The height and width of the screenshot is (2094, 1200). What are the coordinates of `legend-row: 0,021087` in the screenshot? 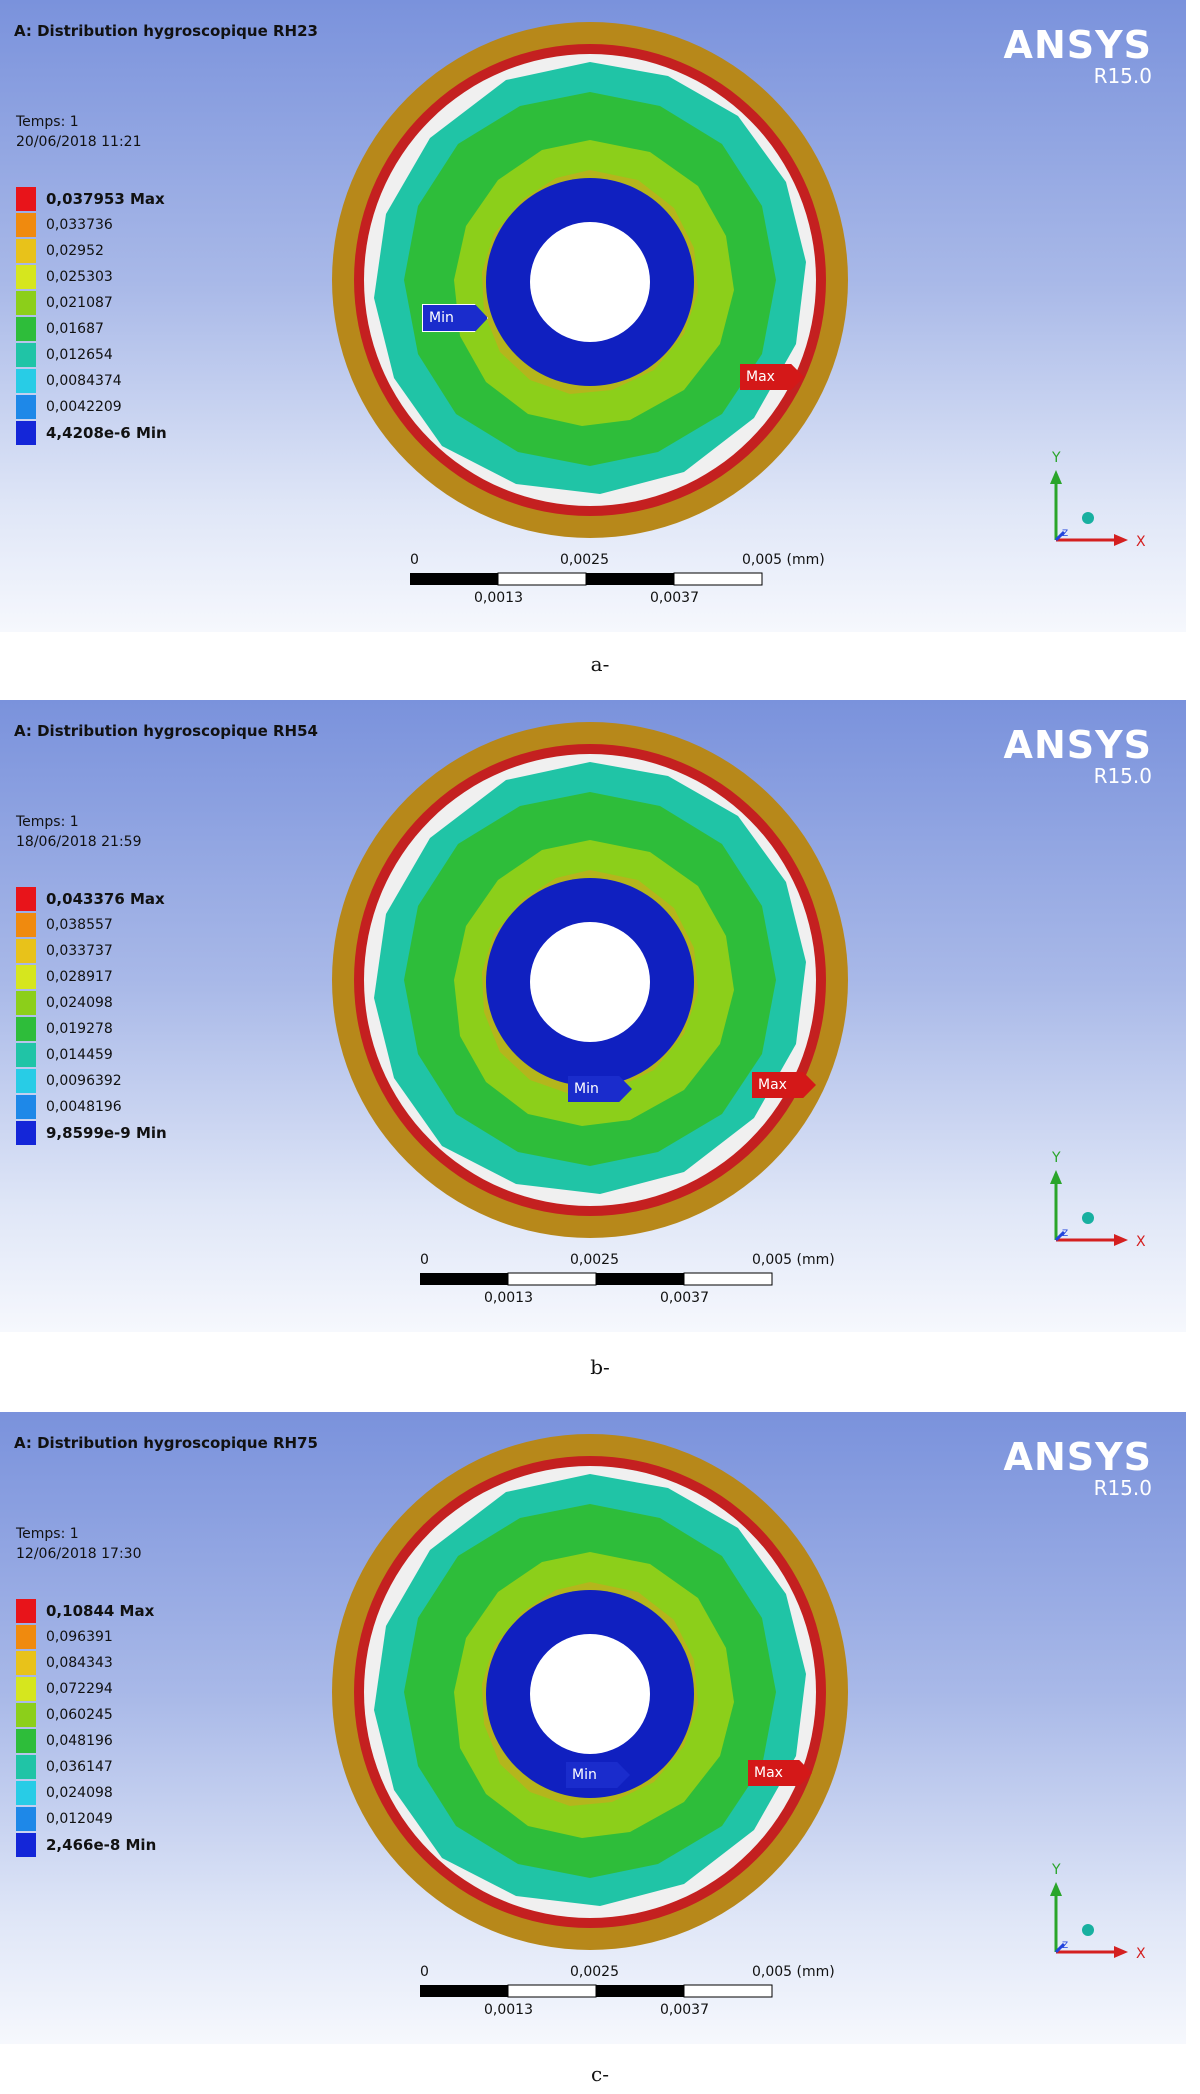 It's located at (91, 303).